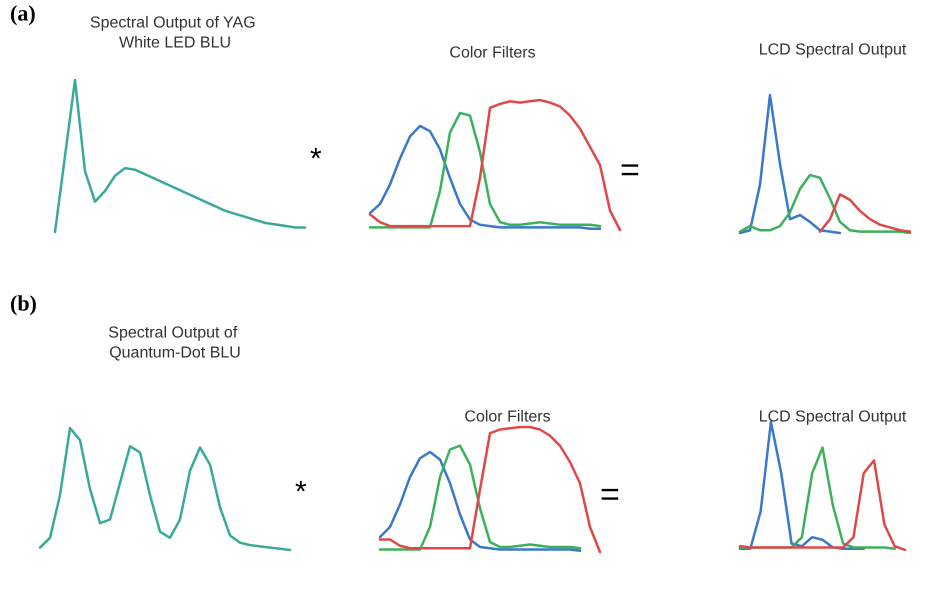 This screenshot has height=592, width=946. Describe the element at coordinates (175, 33) in the screenshot. I see `chart-title: Spectral Output of YAG White LED BLU` at that location.